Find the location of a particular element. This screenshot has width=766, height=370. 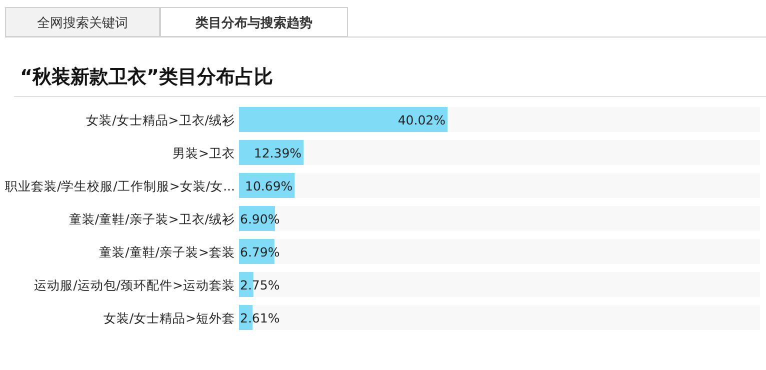

data-label: 12.39% is located at coordinates (278, 153).